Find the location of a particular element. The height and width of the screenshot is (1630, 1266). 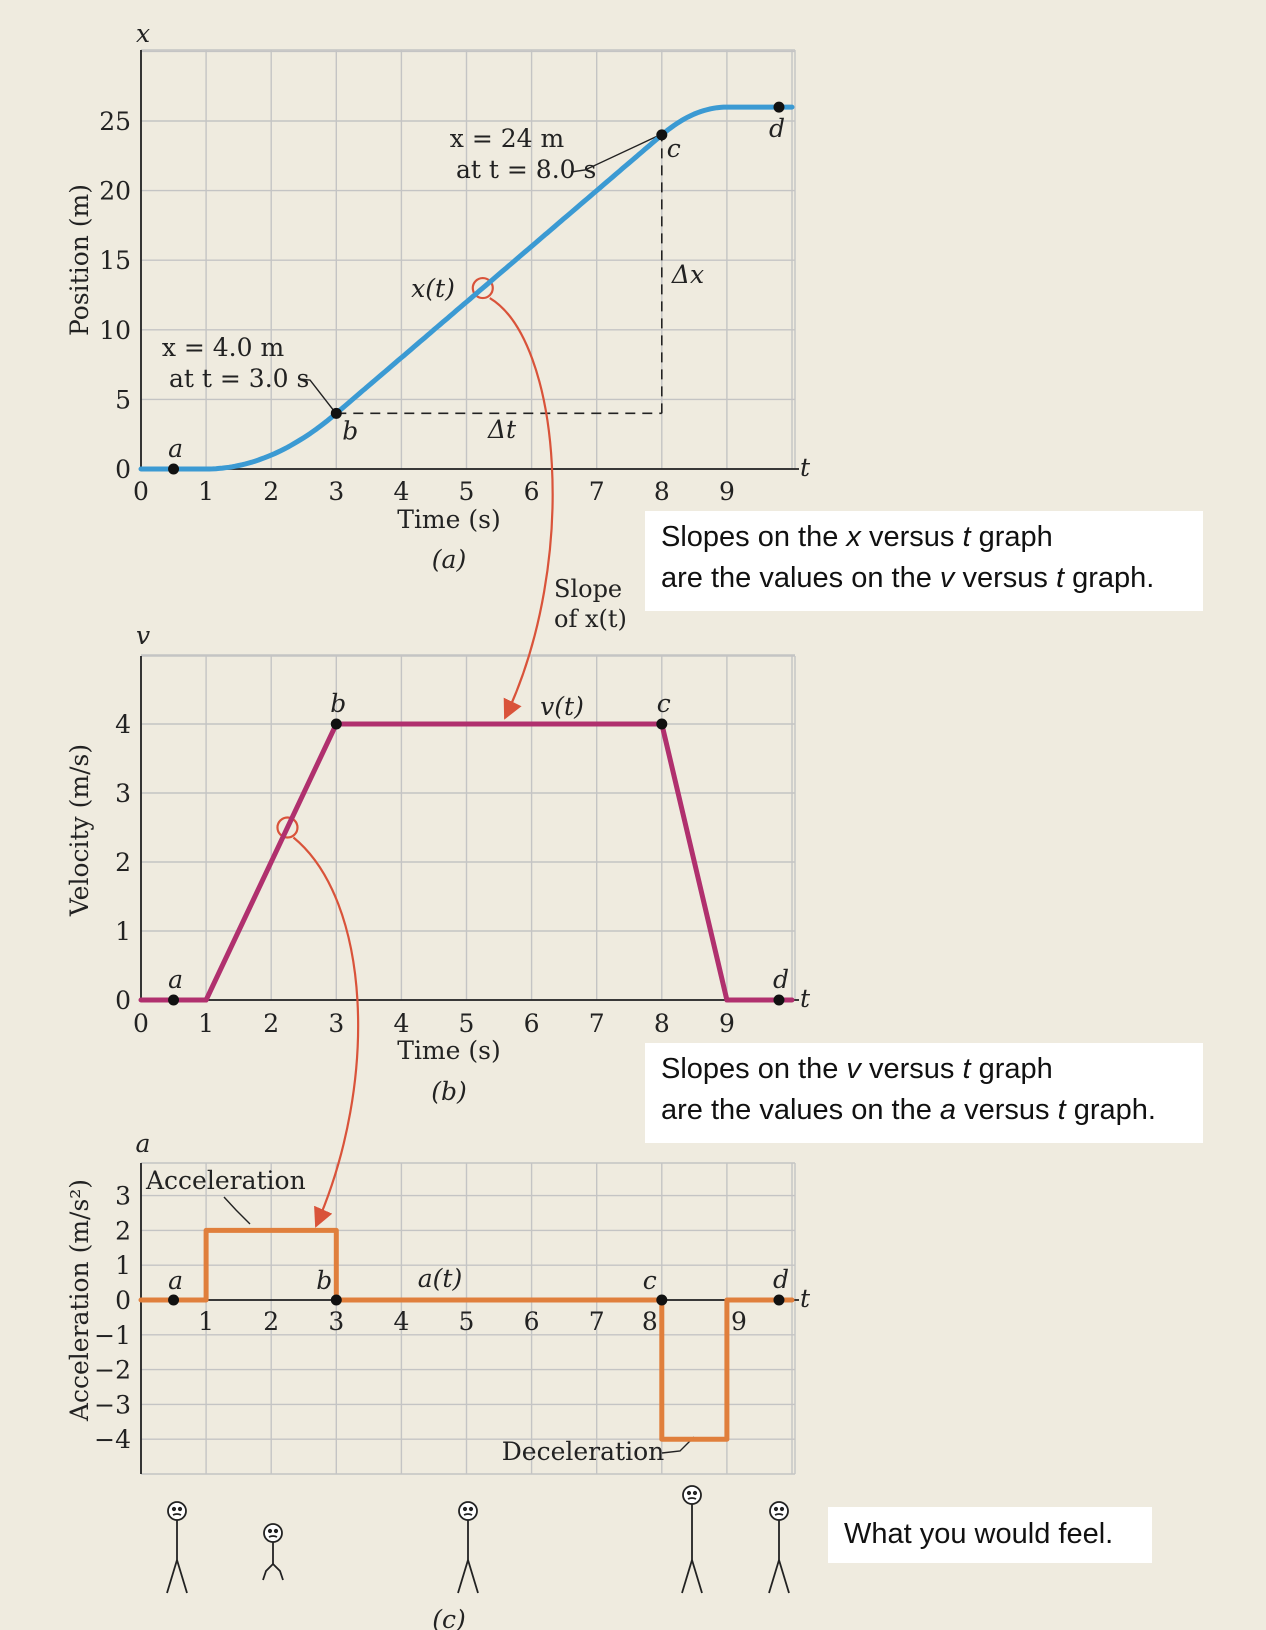

y-tick-label: 2 is located at coordinates (123, 862).